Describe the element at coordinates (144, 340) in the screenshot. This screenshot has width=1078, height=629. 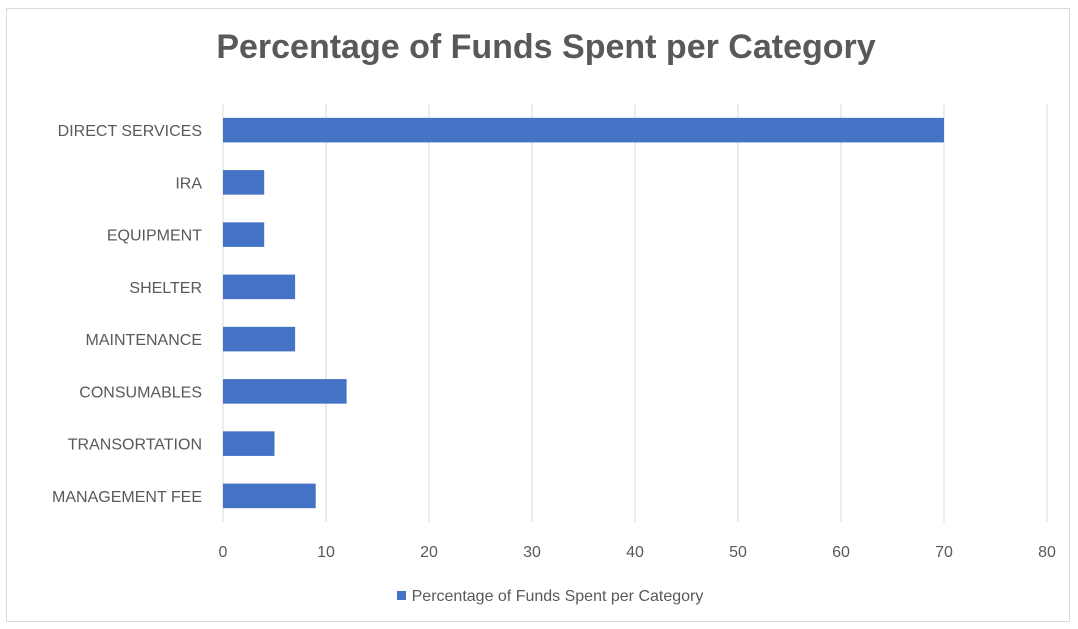
I see `category-label-maintenance: MAINTENANCE` at that location.